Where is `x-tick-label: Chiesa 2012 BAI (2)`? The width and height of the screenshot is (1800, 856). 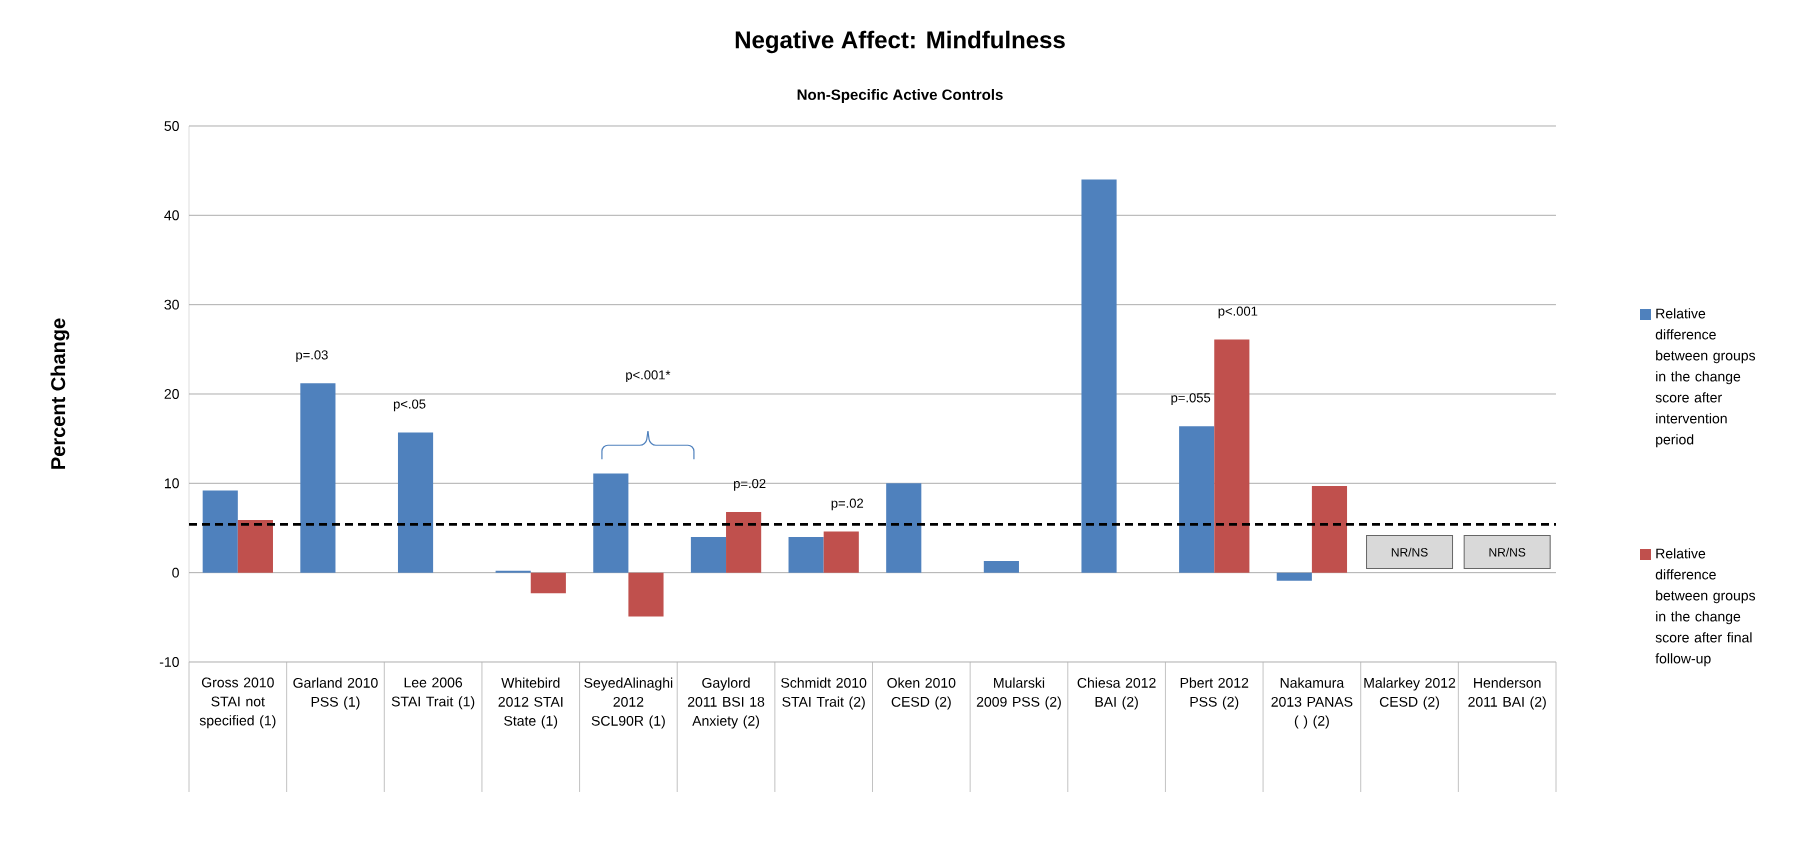
x-tick-label: Chiesa 2012 BAI (2) is located at coordinates (1116, 693).